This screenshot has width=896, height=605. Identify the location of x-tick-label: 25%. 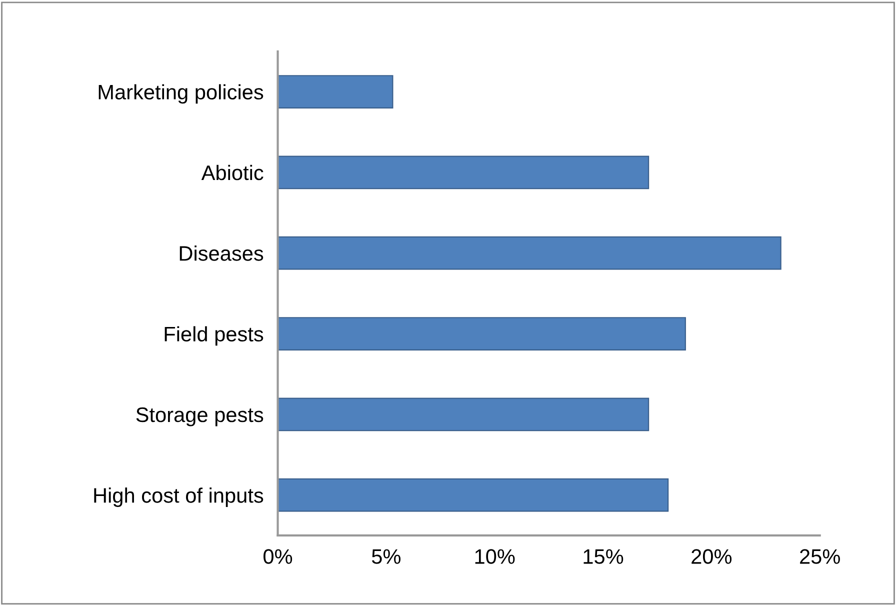
(820, 556).